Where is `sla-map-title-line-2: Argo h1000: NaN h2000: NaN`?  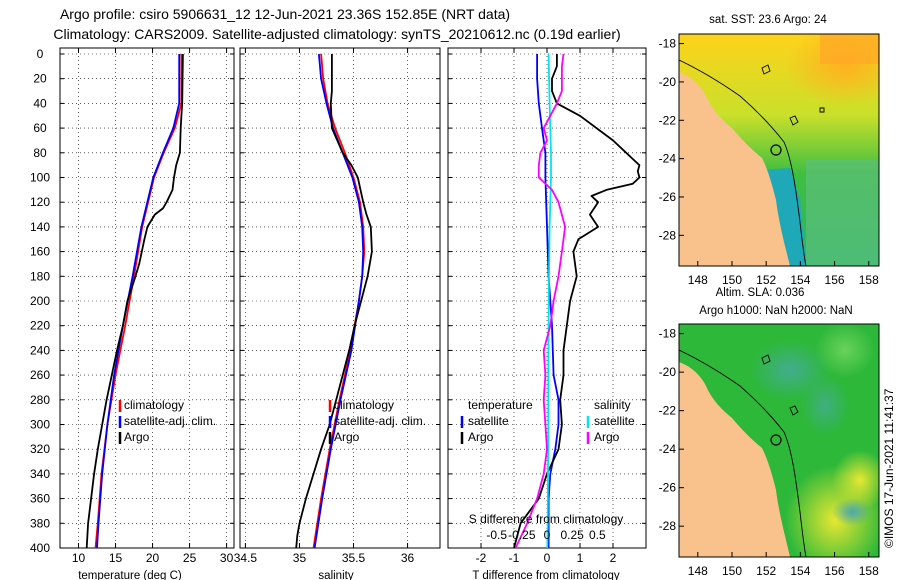 sla-map-title-line-2: Argo h1000: NaN h2000: NaN is located at coordinates (775, 311).